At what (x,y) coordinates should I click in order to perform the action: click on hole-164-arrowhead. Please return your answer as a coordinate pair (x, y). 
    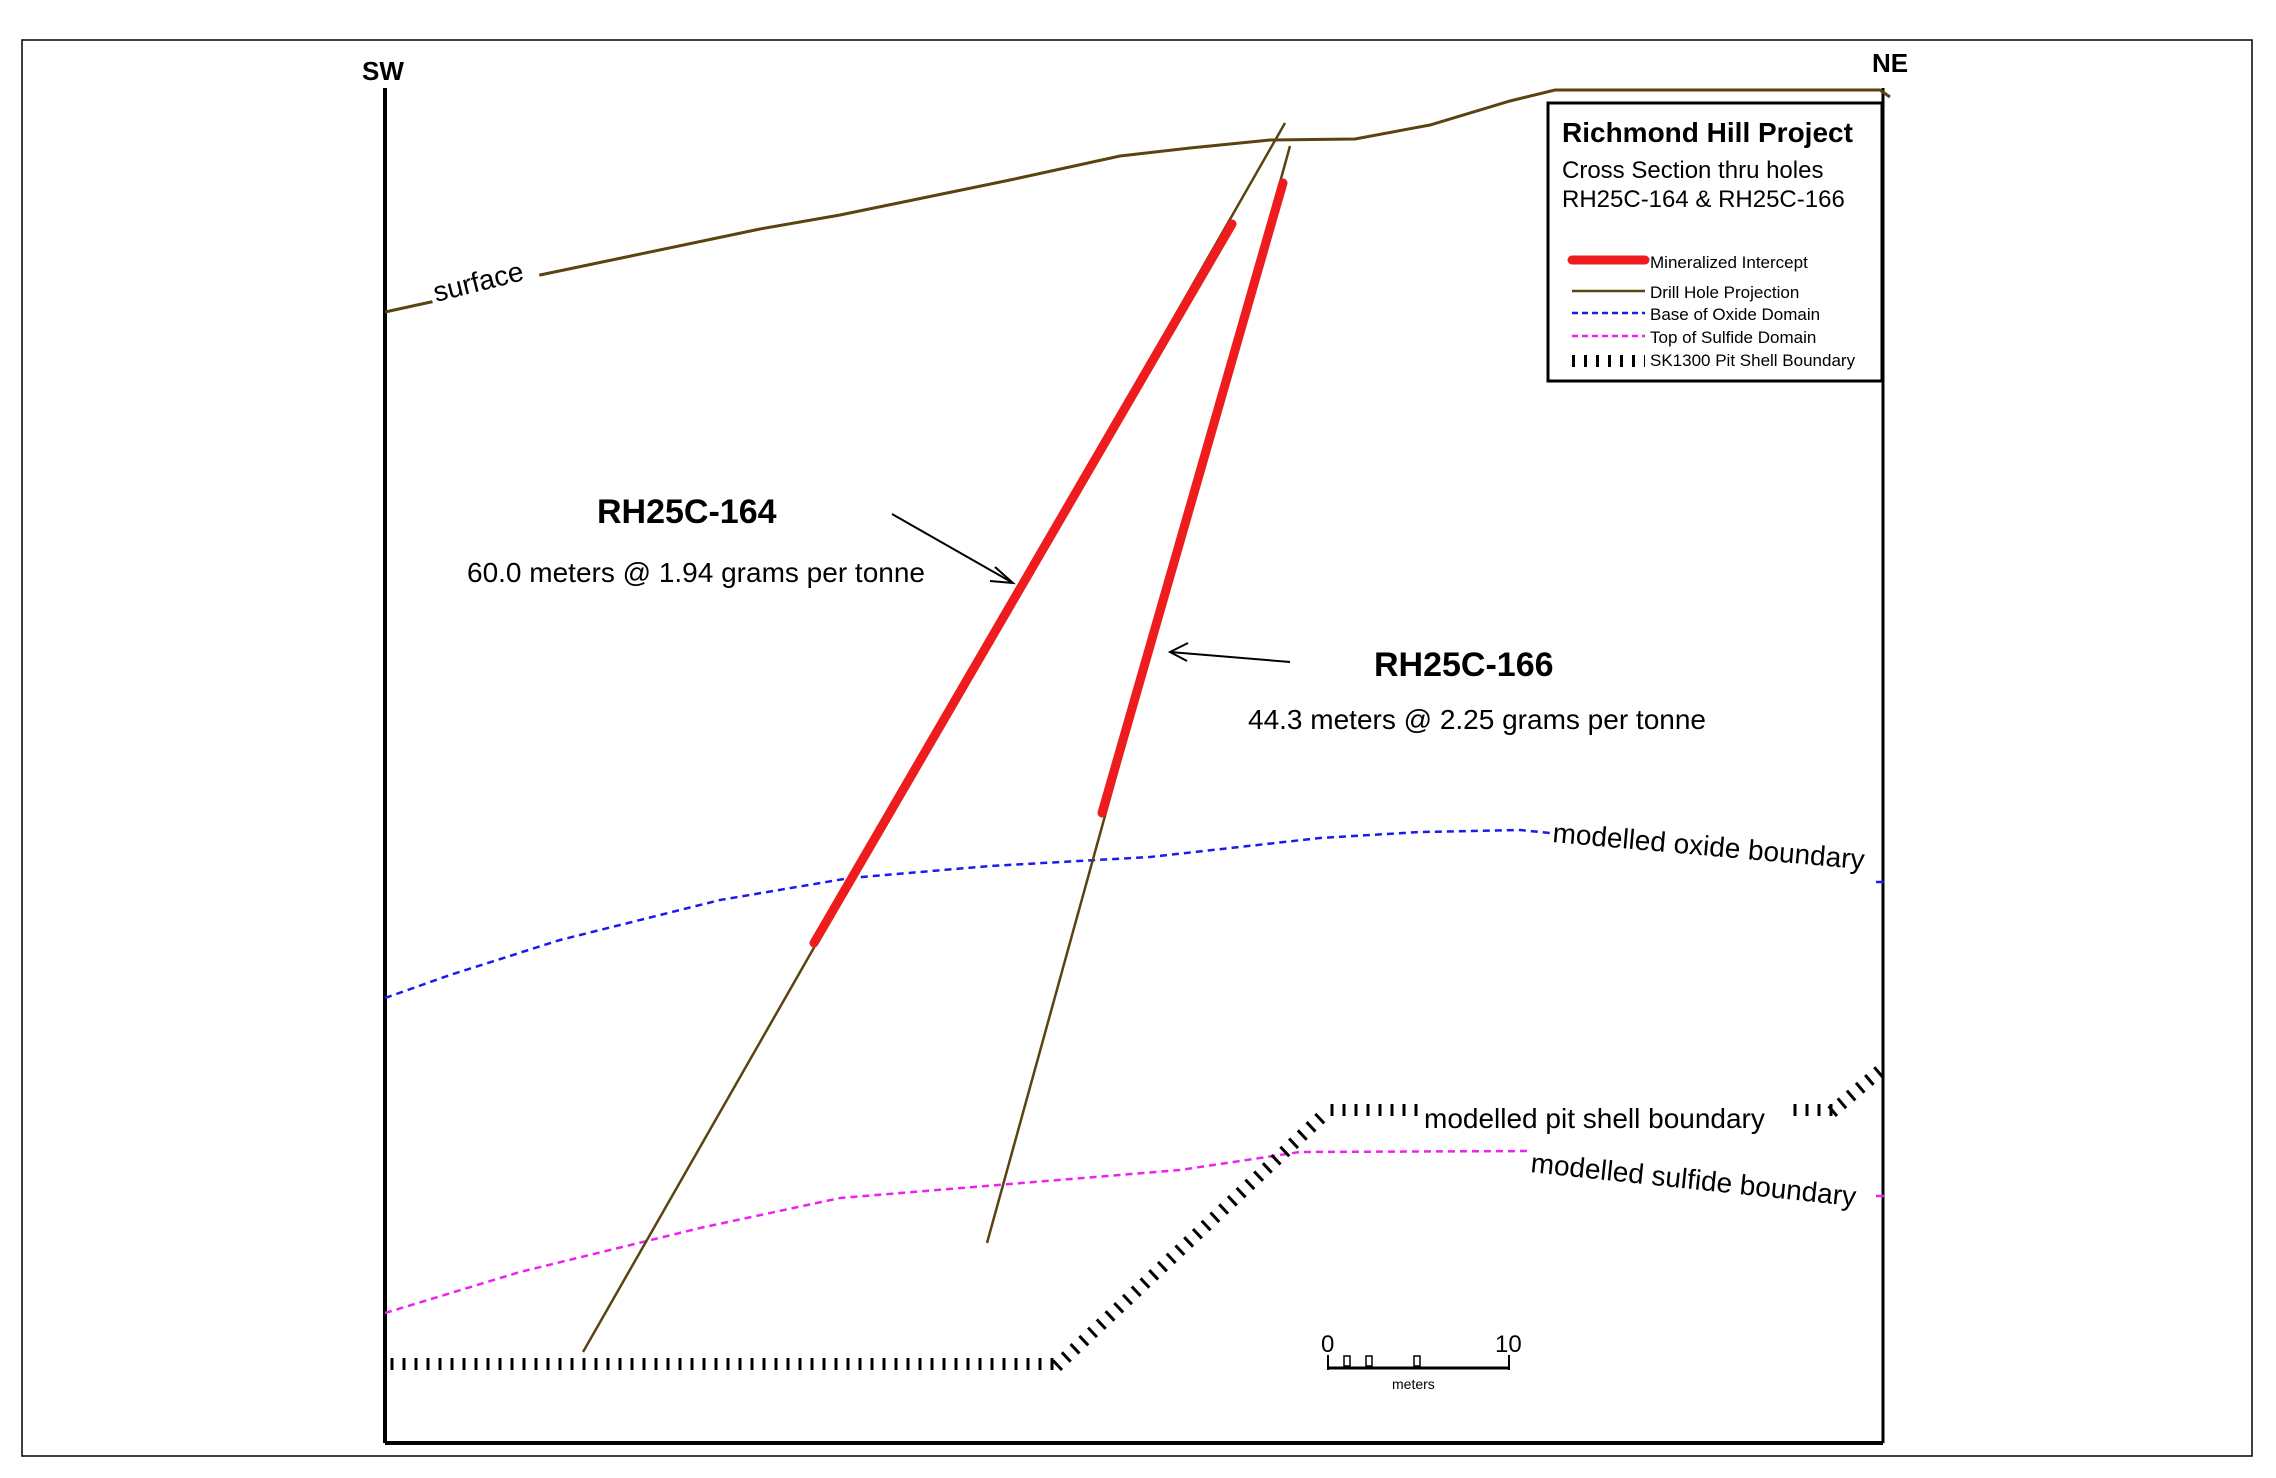
    Looking at the image, I should click on (1002, 575).